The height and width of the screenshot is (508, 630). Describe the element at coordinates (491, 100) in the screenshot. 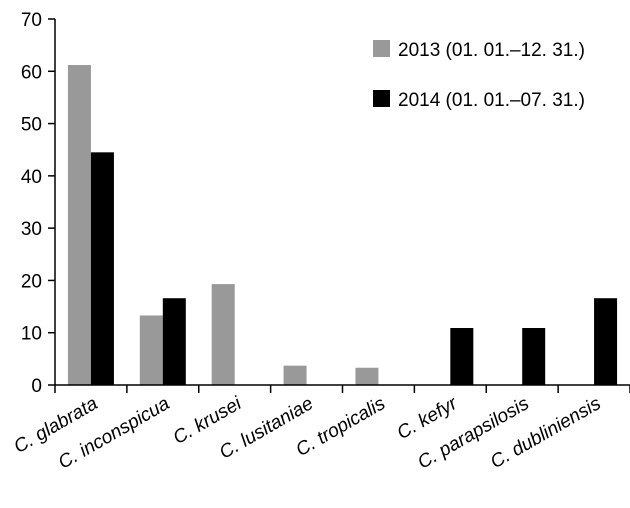

I see `legend-label: 2014 (01. 01.–07. 31.)` at that location.